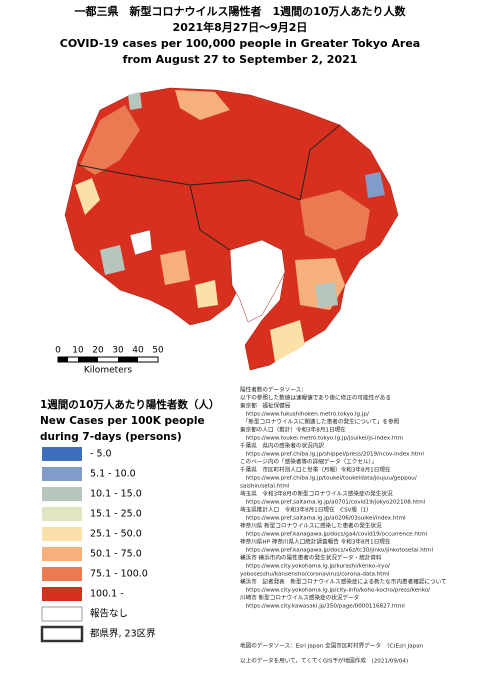 The height and width of the screenshot is (684, 481). I want to click on legend-label: 25.1 - 50.0, so click(116, 534).